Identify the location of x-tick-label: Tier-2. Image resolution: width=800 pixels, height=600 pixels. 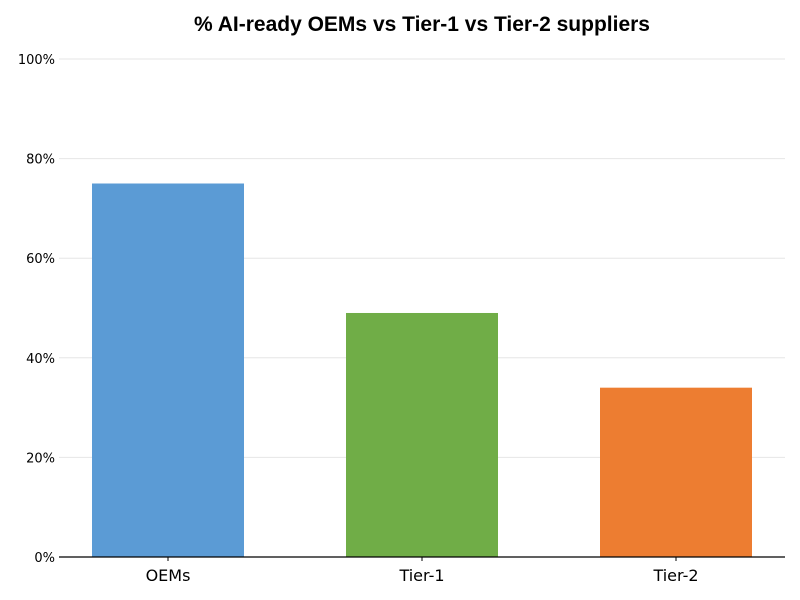
(675, 575).